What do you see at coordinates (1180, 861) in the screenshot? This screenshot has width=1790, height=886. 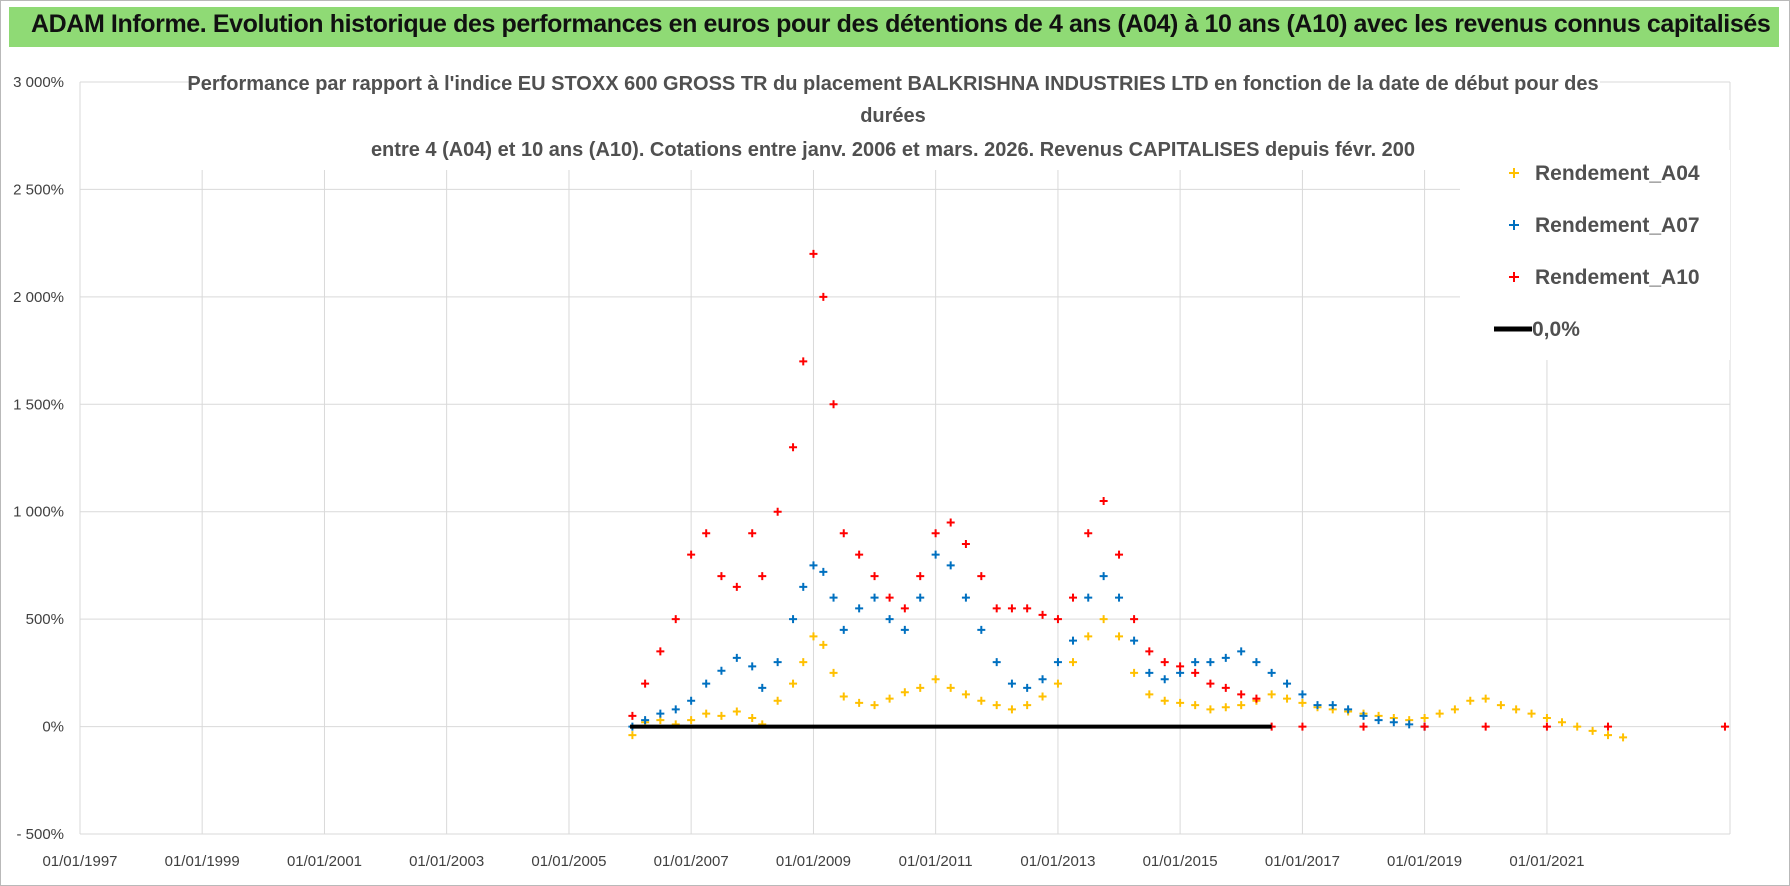 I see `x-tick-label: 01/01/2015` at bounding box center [1180, 861].